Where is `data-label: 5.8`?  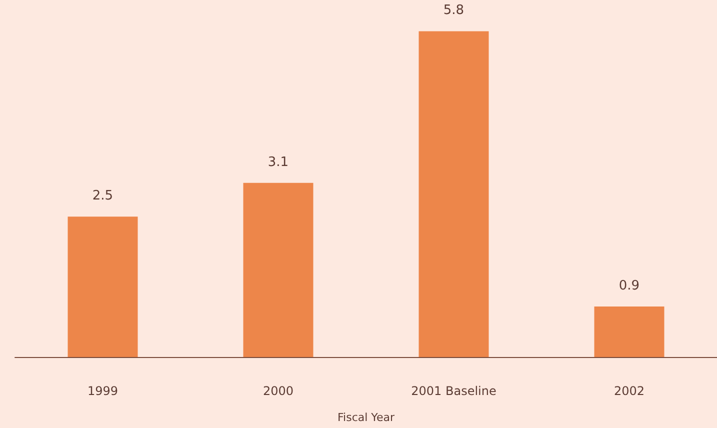
data-label: 5.8 is located at coordinates (453, 10).